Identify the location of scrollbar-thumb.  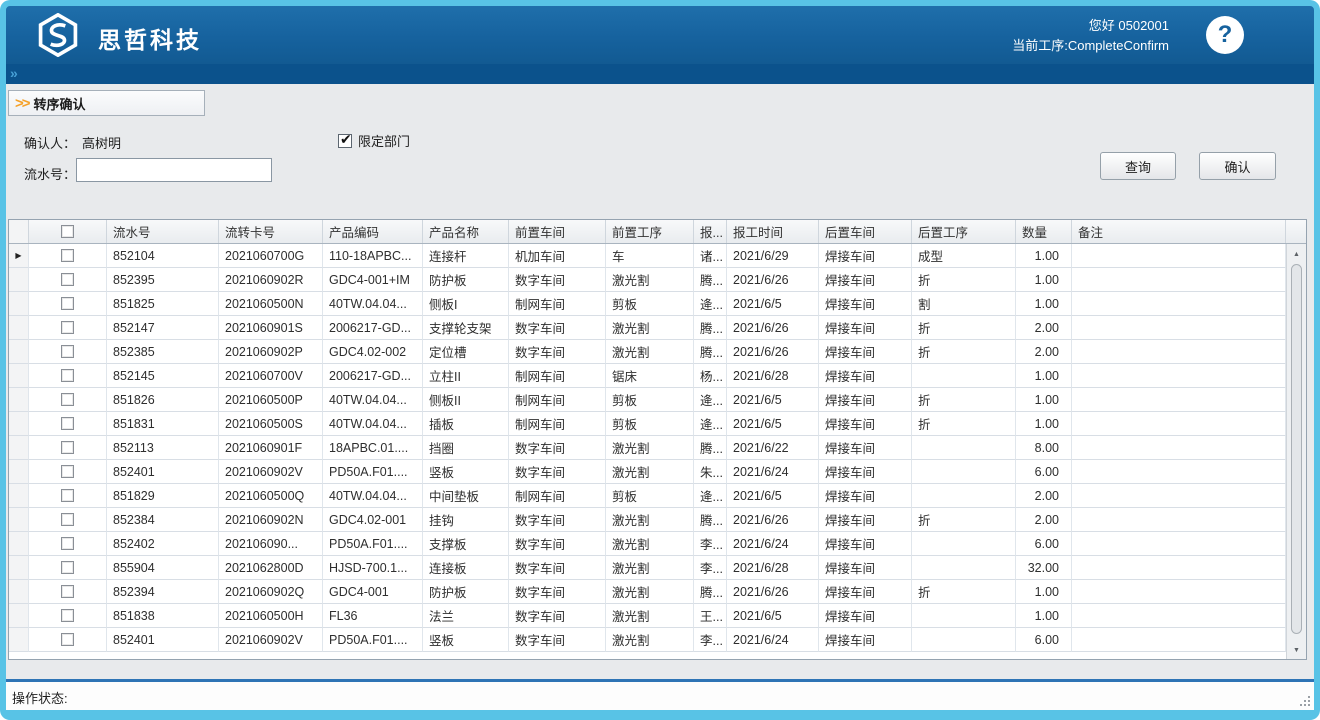
(1296, 449).